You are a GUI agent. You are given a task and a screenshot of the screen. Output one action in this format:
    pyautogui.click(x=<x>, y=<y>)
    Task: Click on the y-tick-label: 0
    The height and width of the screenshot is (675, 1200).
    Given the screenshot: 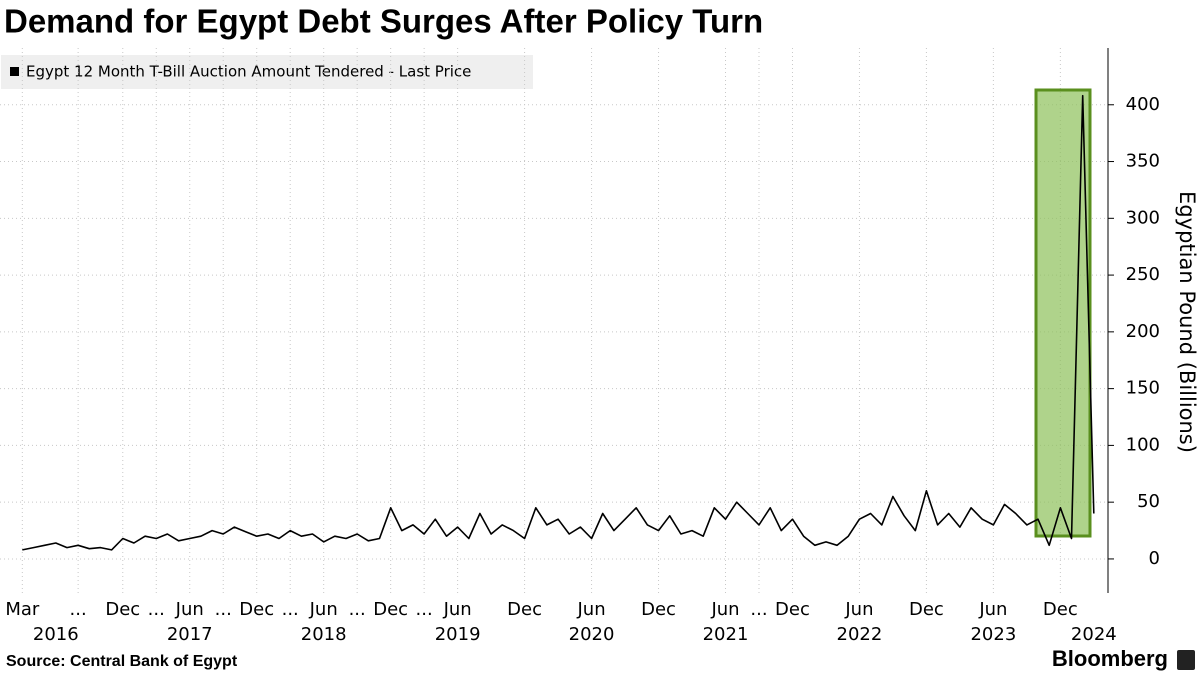 What is the action you would take?
    pyautogui.click(x=1154, y=558)
    